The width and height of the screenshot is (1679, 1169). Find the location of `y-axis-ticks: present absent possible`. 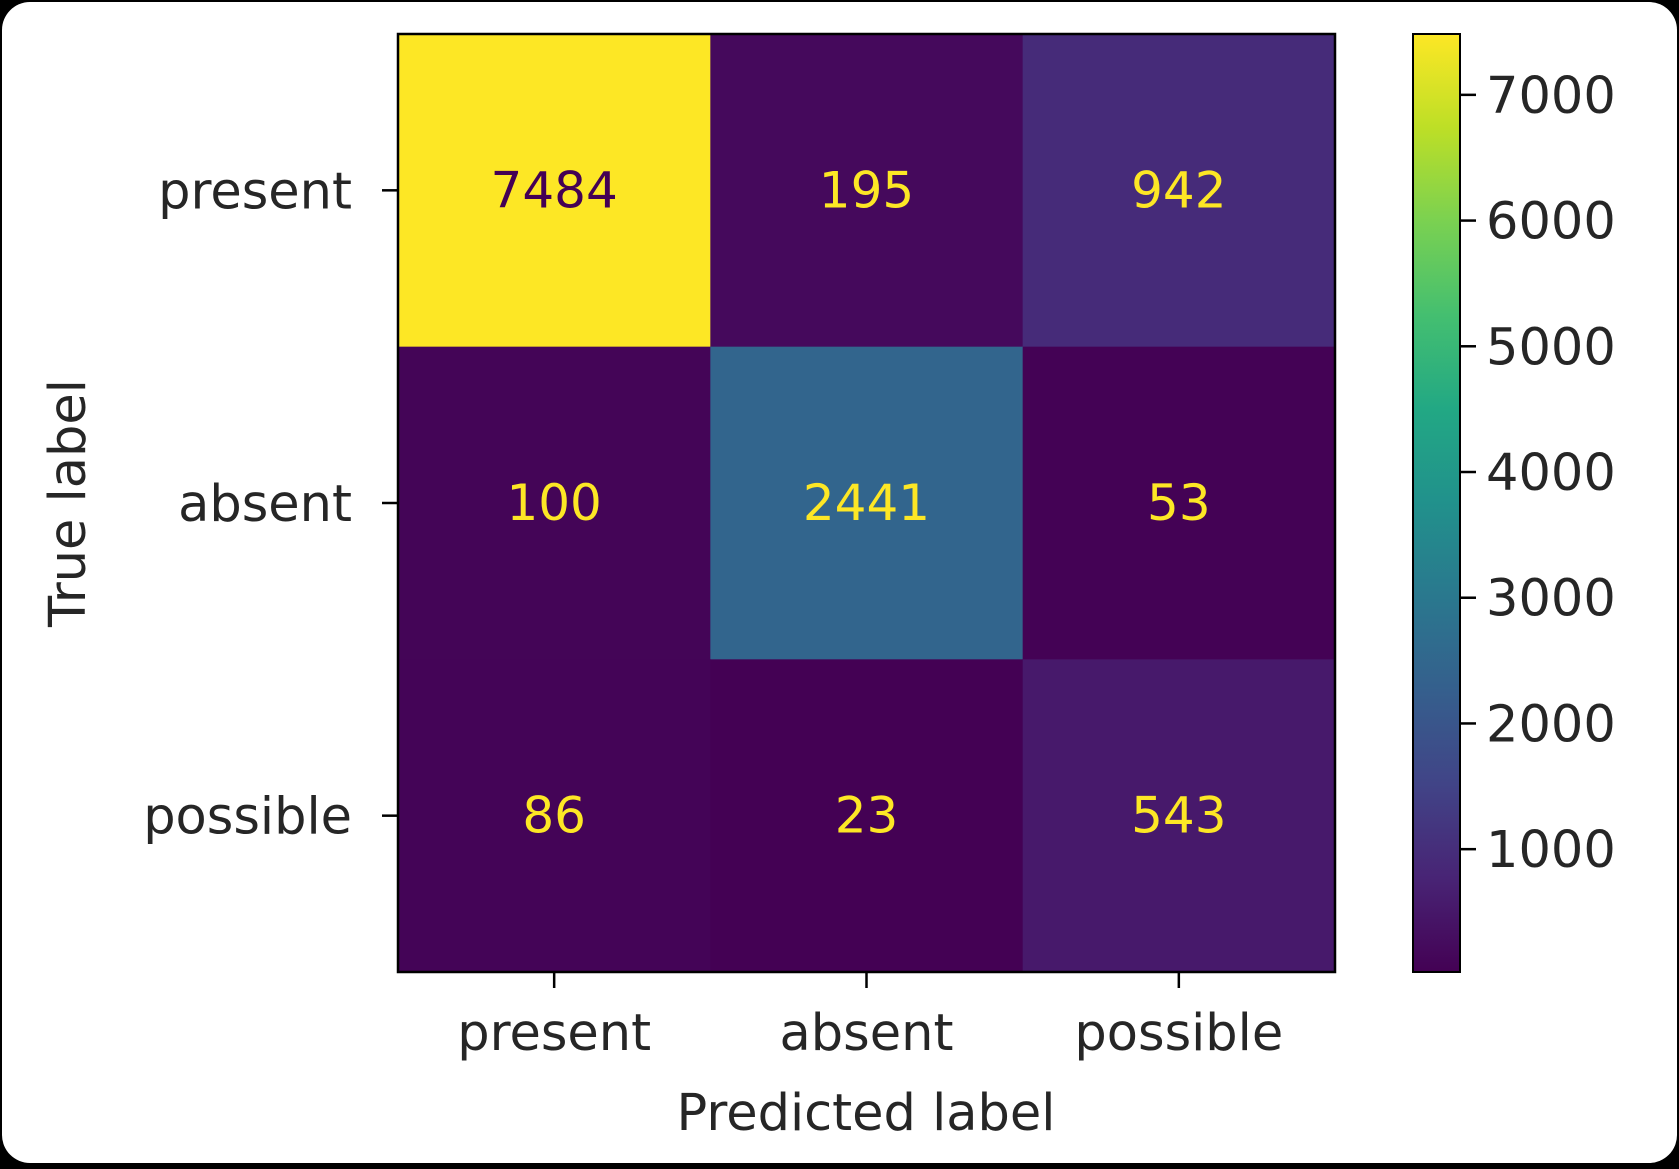

y-axis-ticks: present absent possible is located at coordinates (270, 504).